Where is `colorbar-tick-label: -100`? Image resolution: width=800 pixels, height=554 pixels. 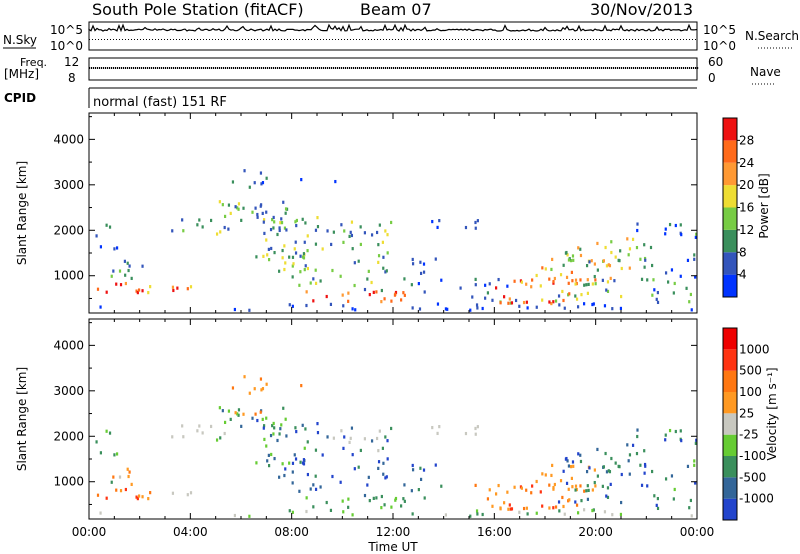 colorbar-tick-label: -100 is located at coordinates (752, 456).